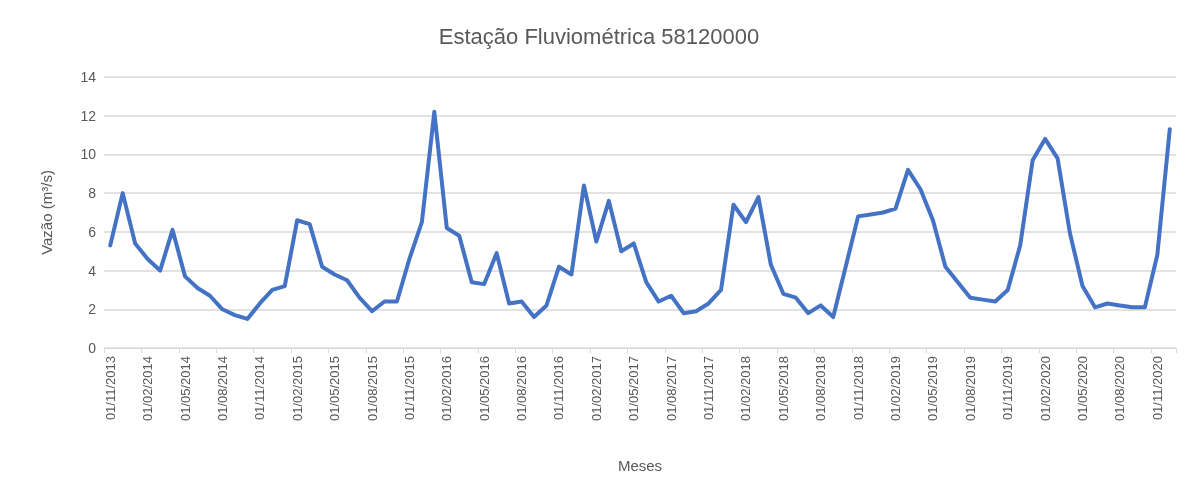 Image resolution: width=1198 pixels, height=492 pixels. I want to click on x-tick-label: 01/02/2018, so click(746, 389).